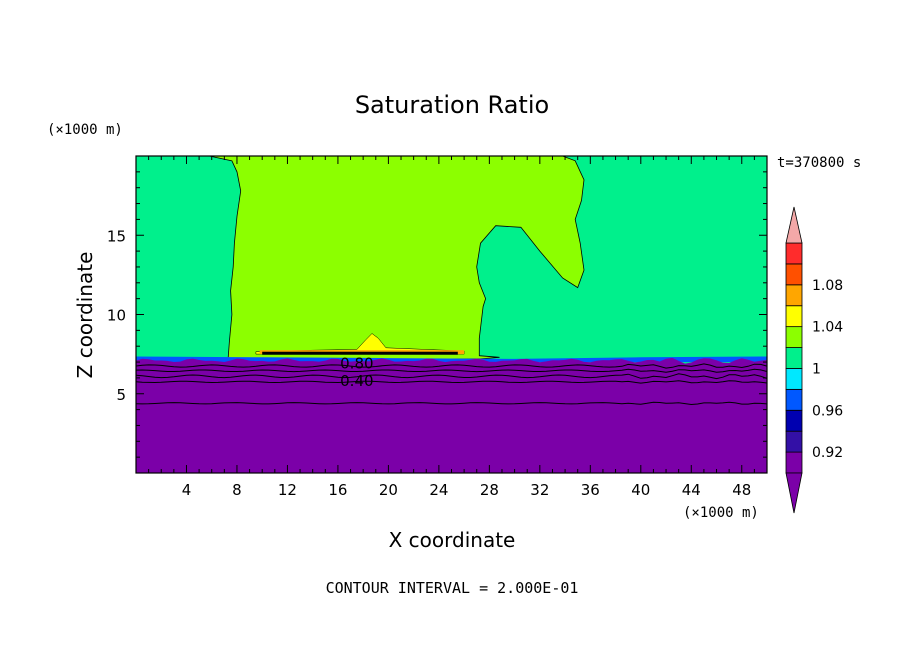  Describe the element at coordinates (590, 490) in the screenshot. I see `x-tick-label: 36` at that location.